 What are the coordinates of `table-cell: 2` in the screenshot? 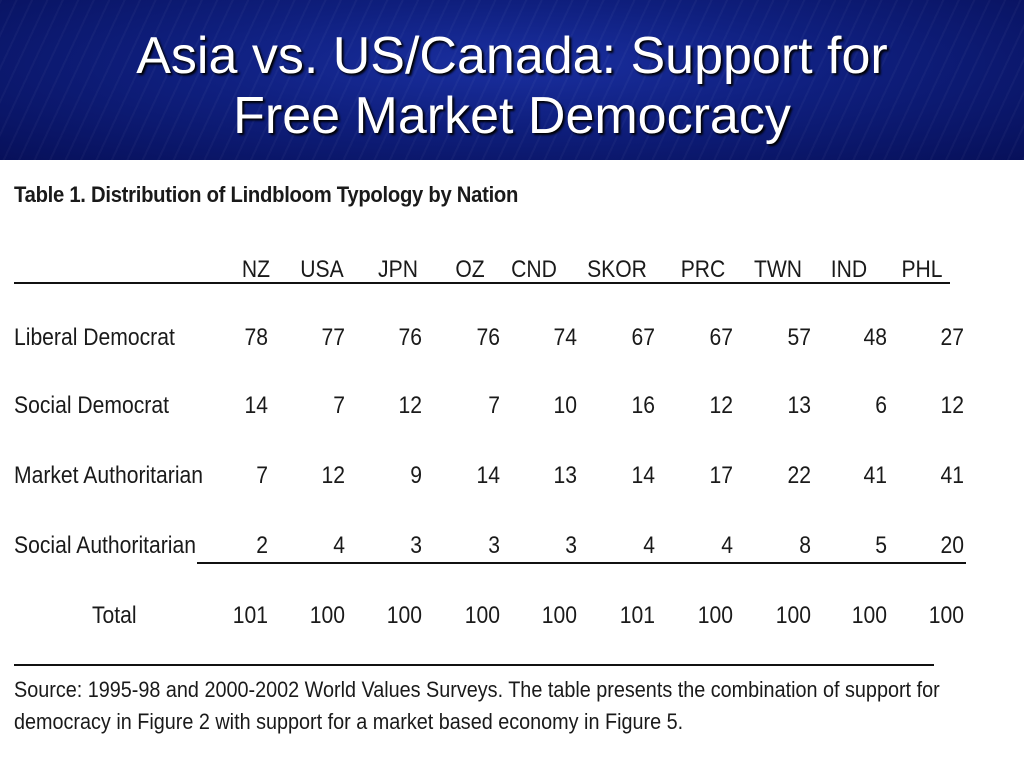 It's located at (262, 545).